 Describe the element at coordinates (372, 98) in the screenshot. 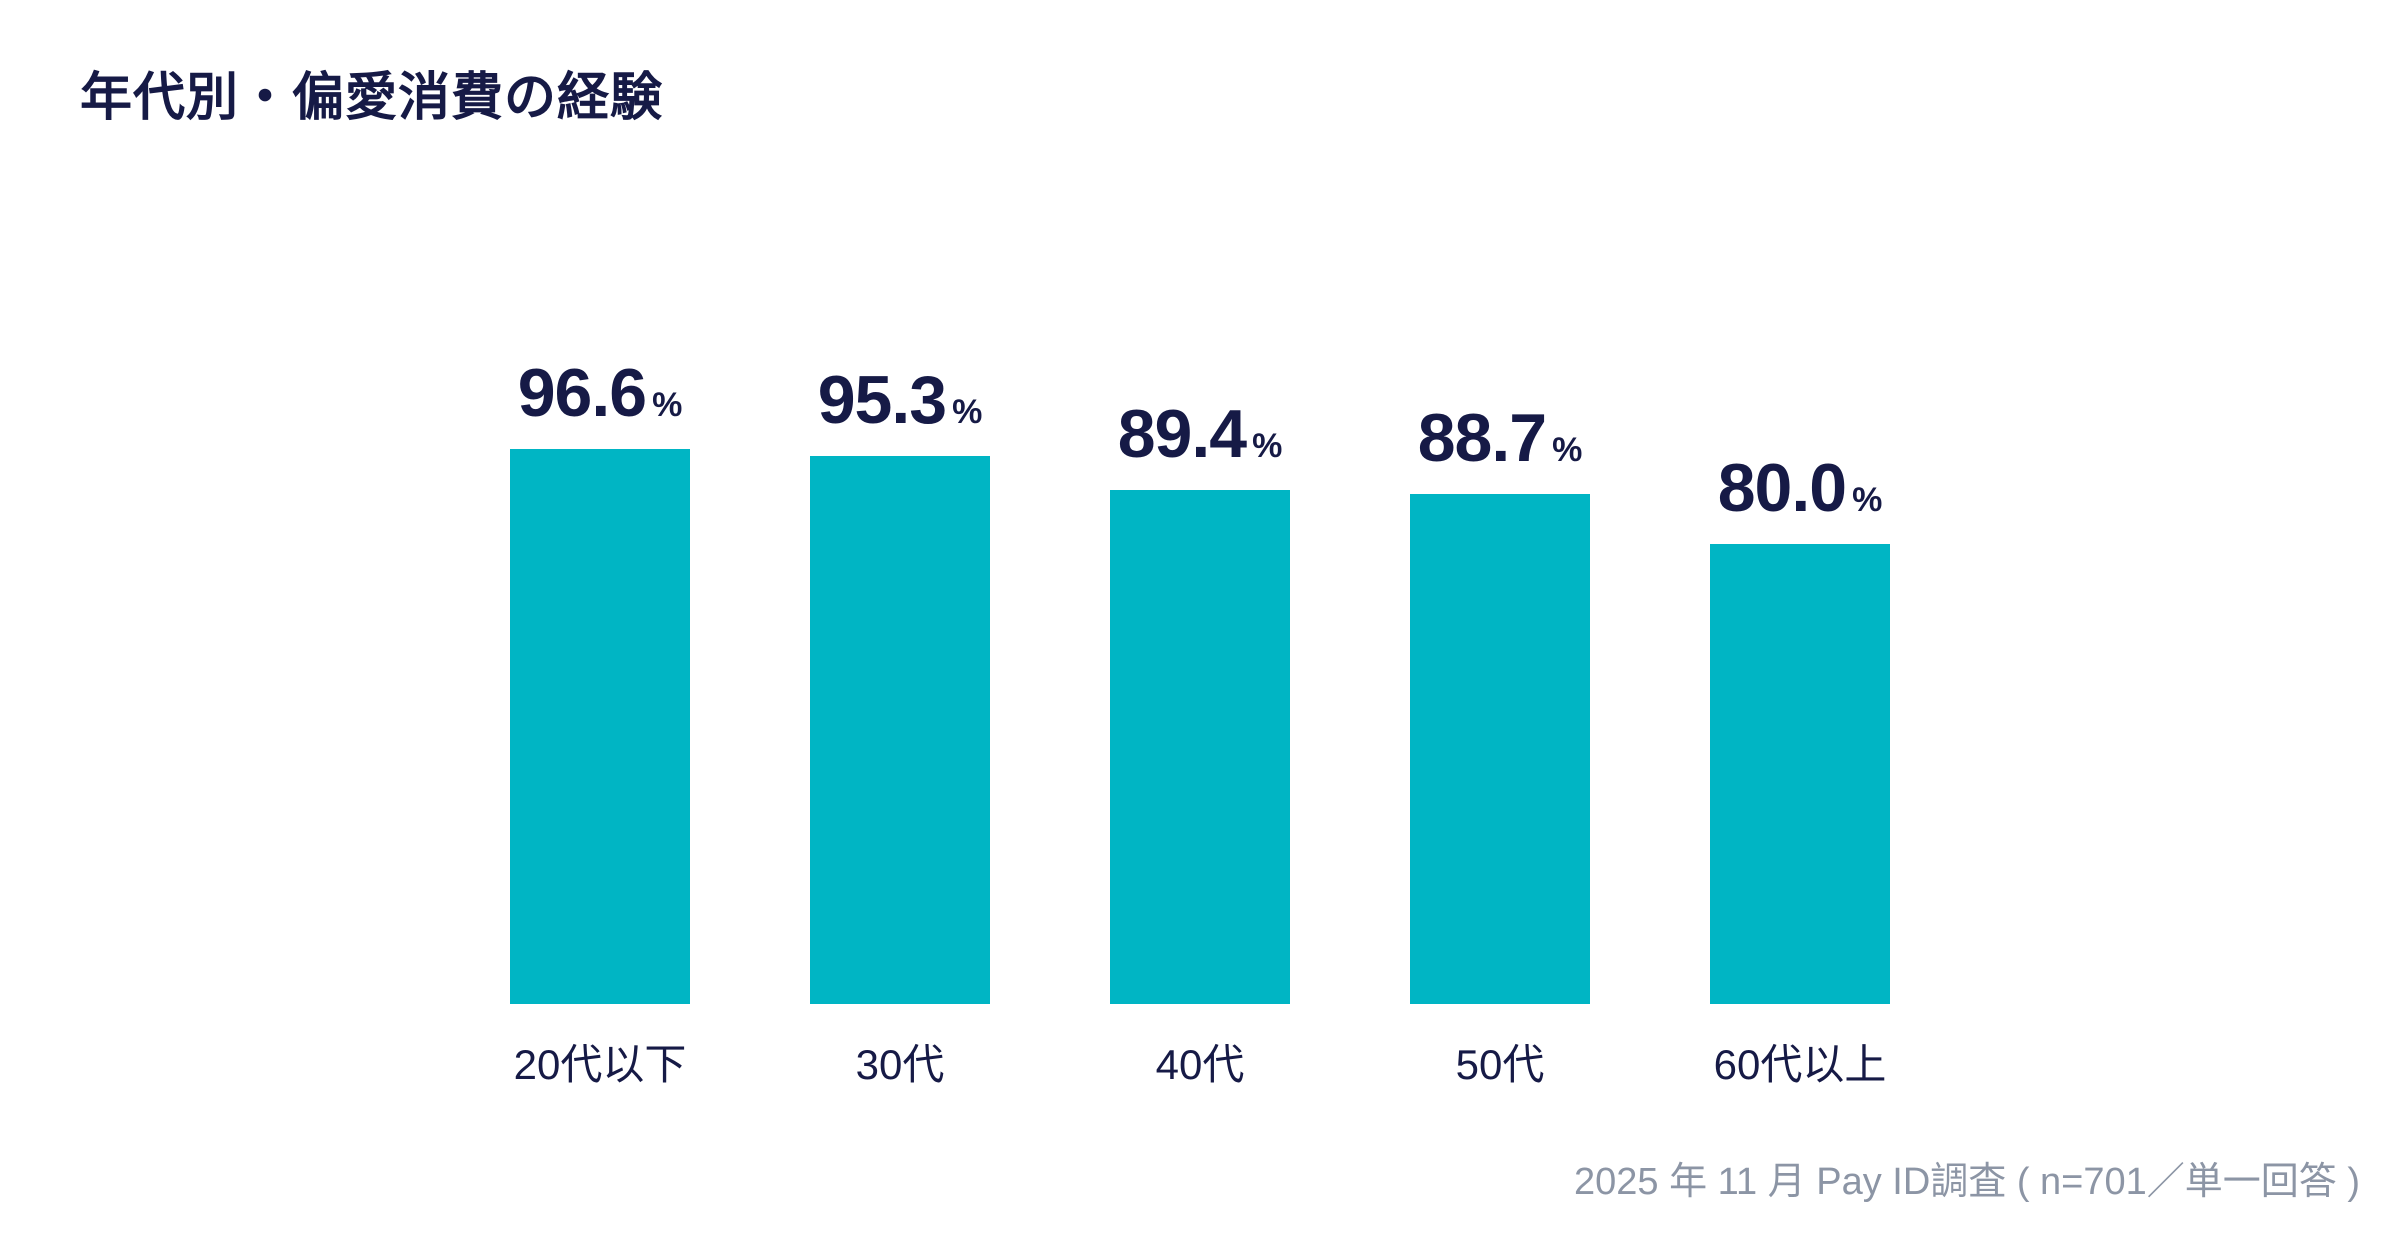

I see `chart-title: 年代別・偏愛消費の経験` at that location.